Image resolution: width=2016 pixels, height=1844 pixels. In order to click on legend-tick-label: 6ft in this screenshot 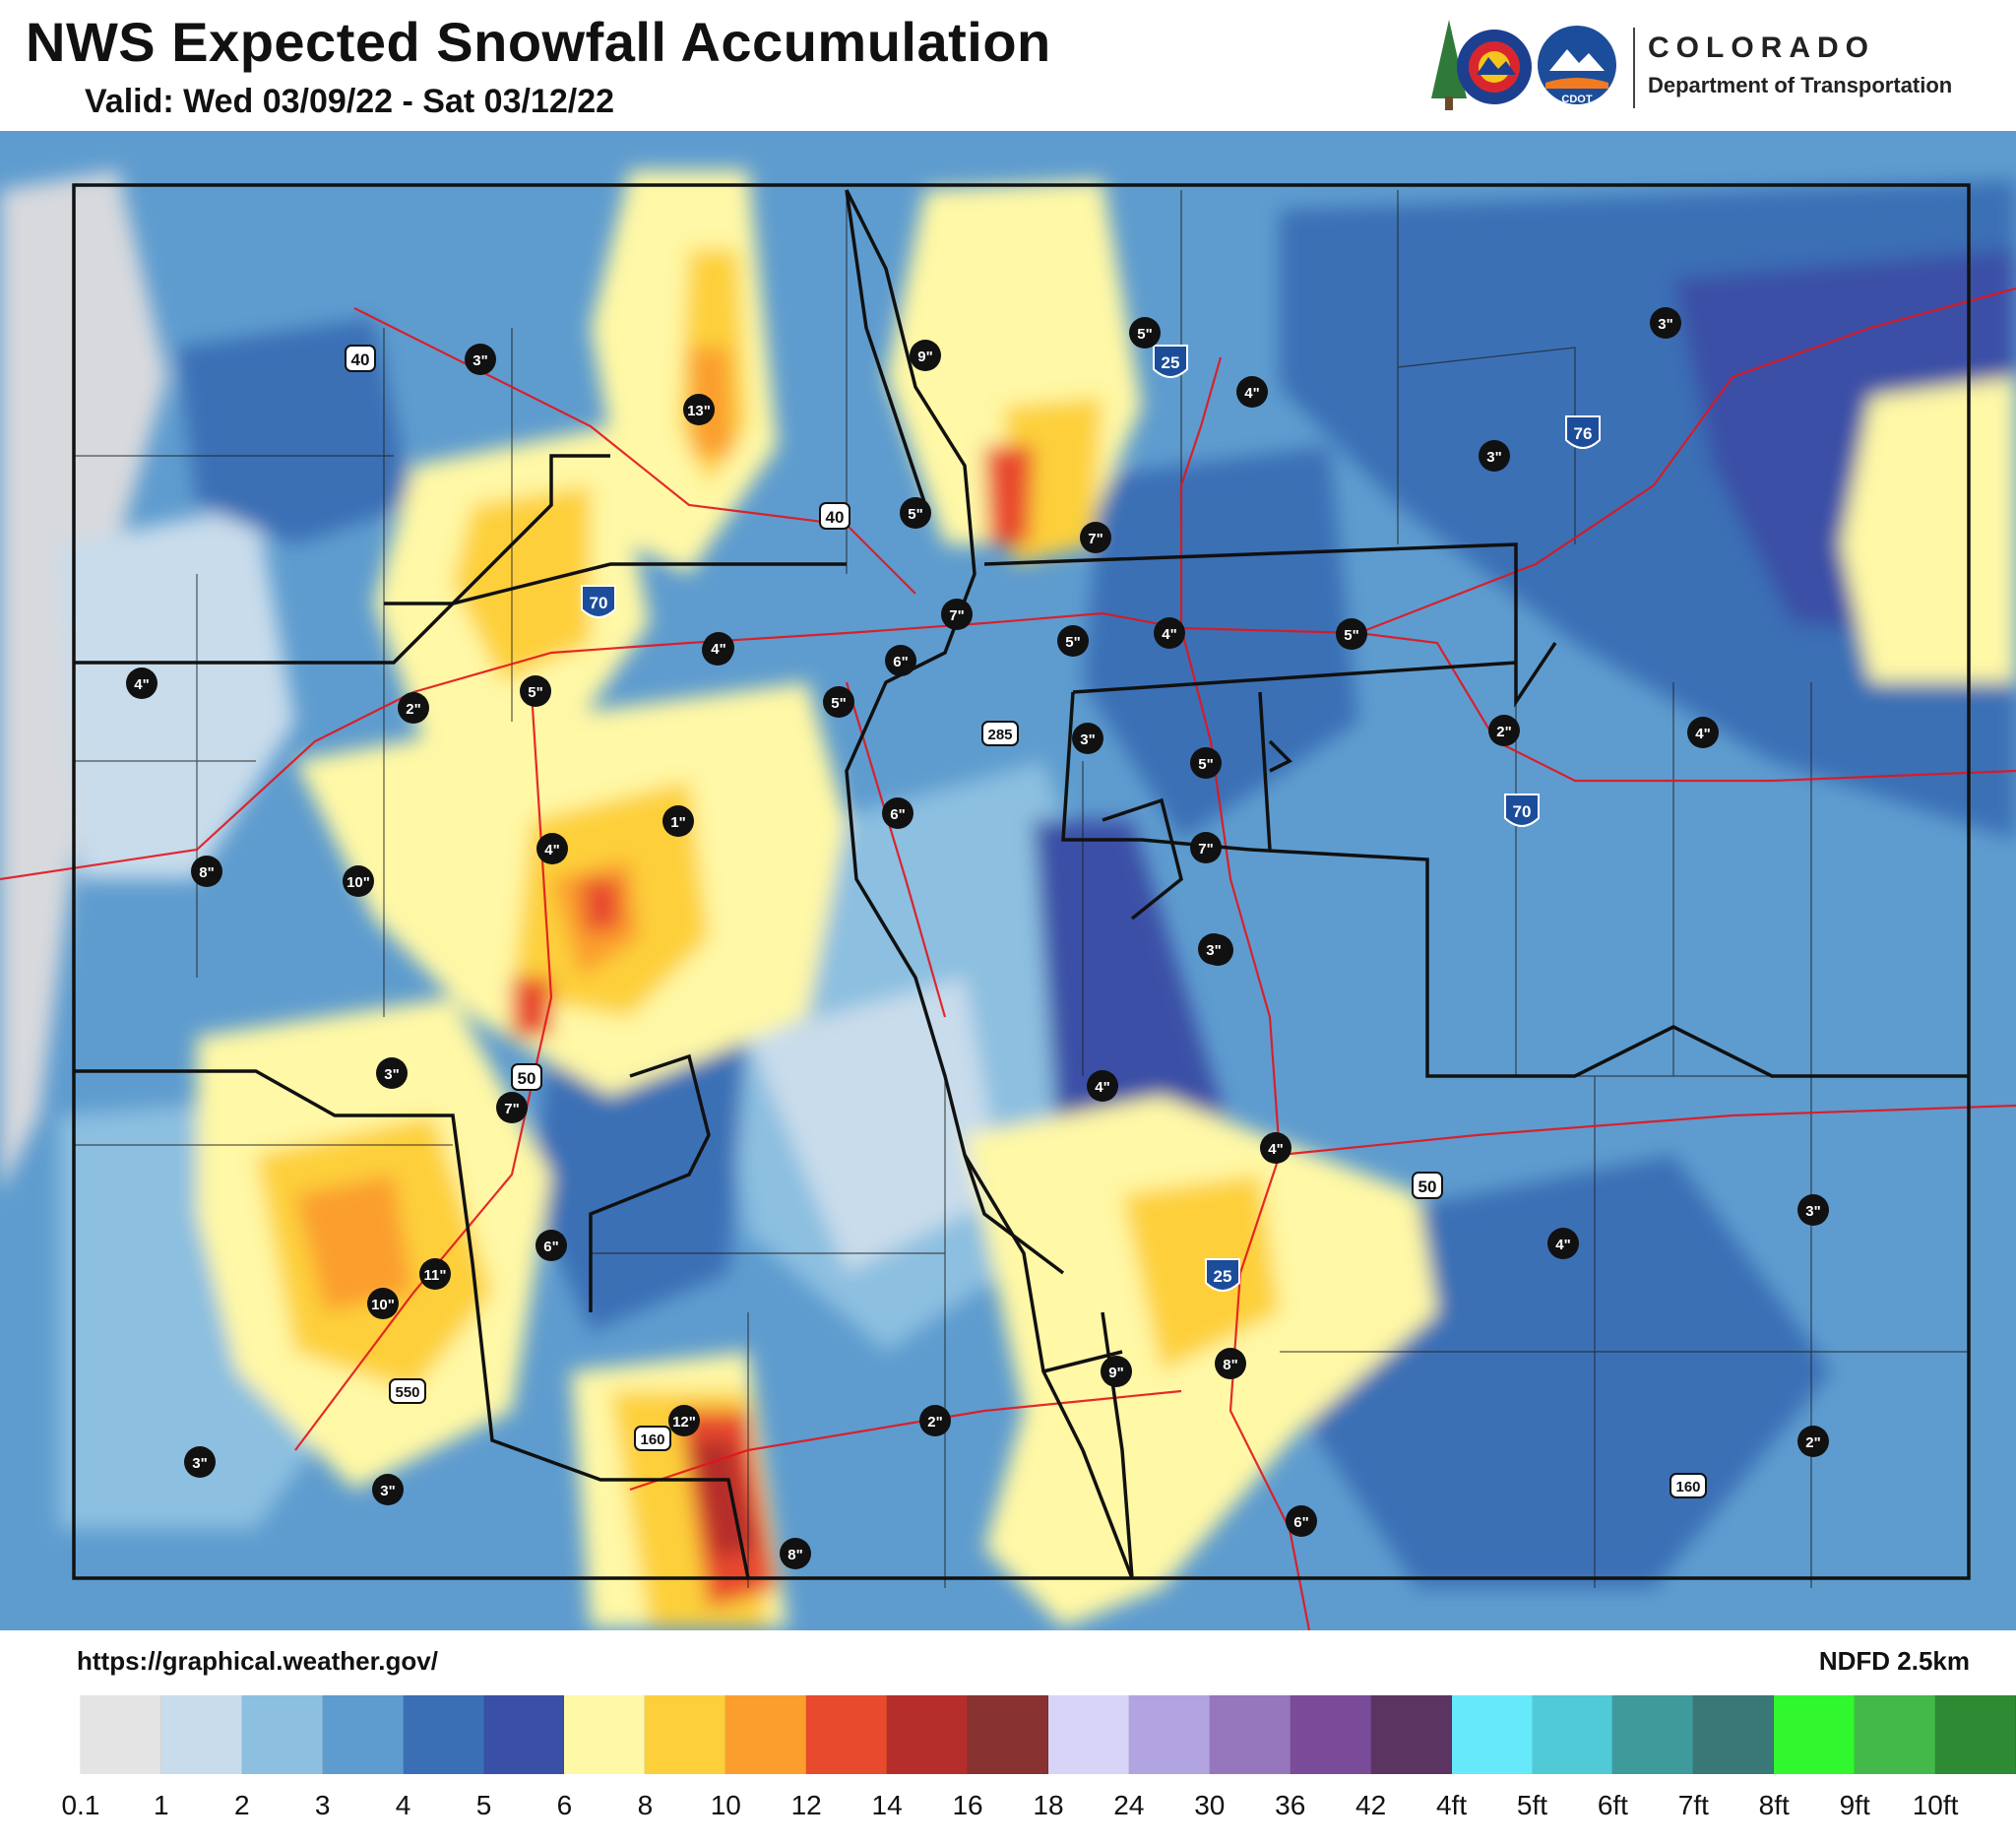, I will do `click(1612, 1805)`.